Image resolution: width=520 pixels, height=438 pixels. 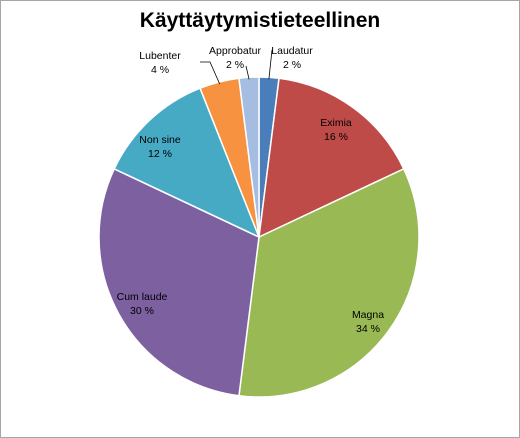 I want to click on slice-category-label: Lubenter, so click(x=160, y=56).